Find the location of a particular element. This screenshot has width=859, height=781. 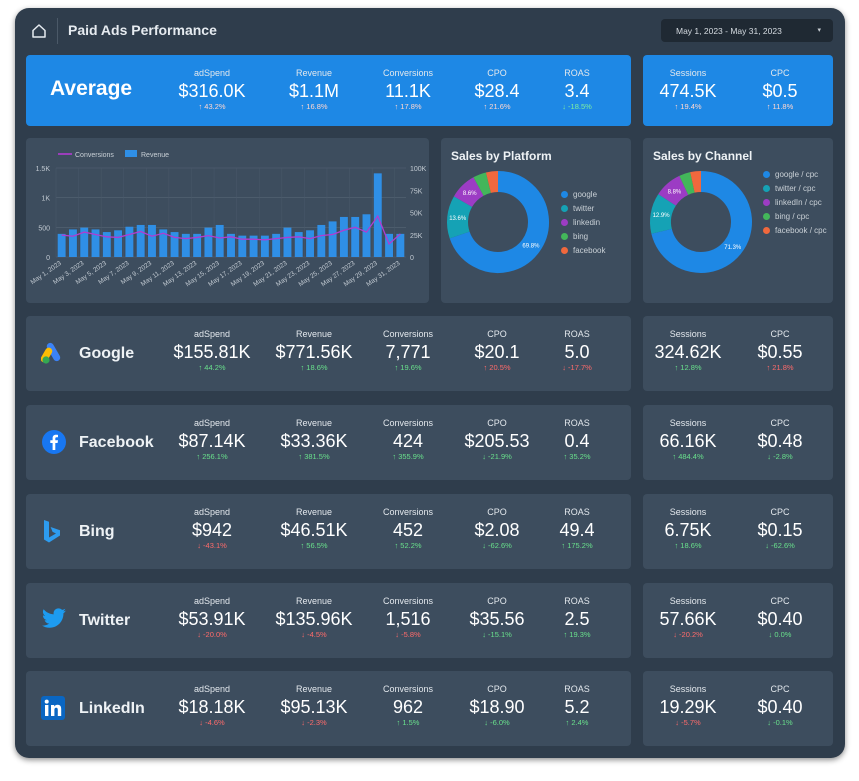

platform-metric-sessions: Sessions 6.75K ↑ 18.6% is located at coordinates (688, 529).